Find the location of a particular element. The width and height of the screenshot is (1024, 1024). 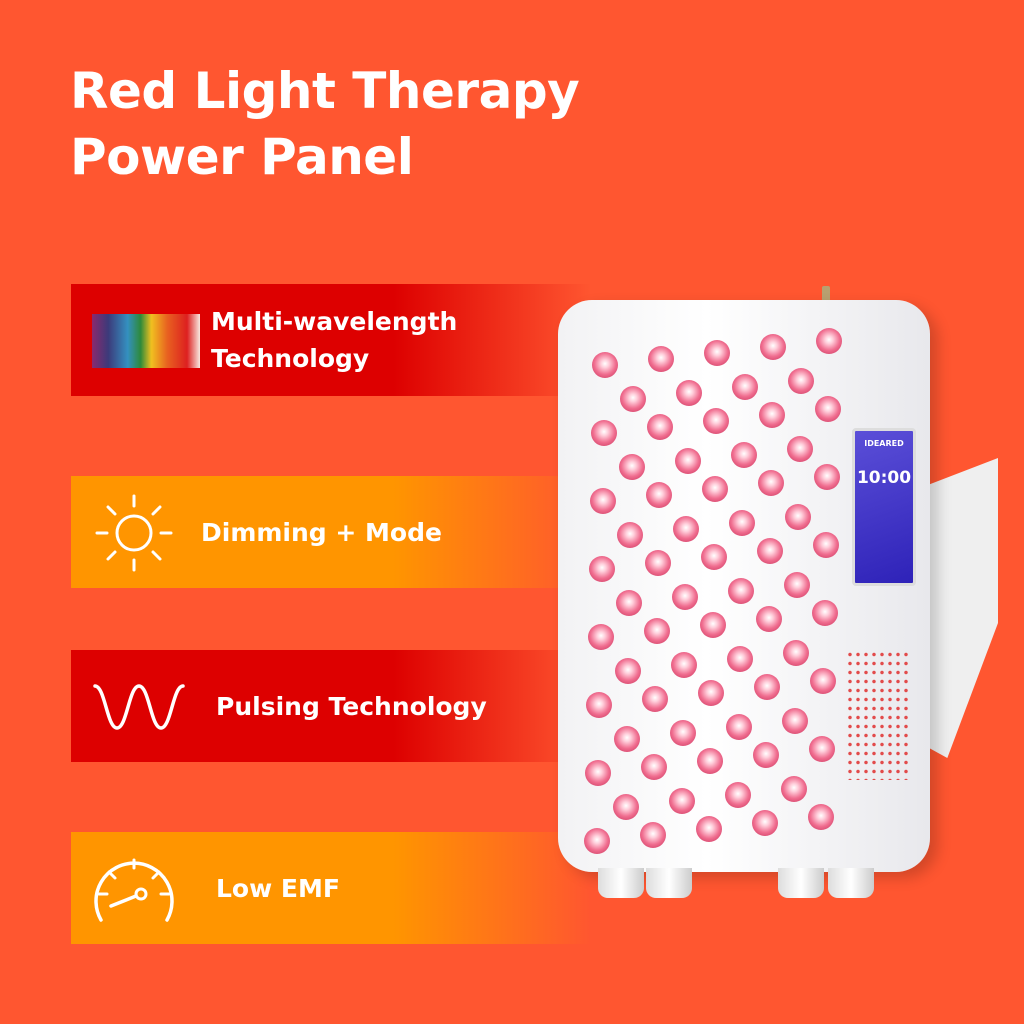

mounting-bracket is located at coordinates (959, 608).